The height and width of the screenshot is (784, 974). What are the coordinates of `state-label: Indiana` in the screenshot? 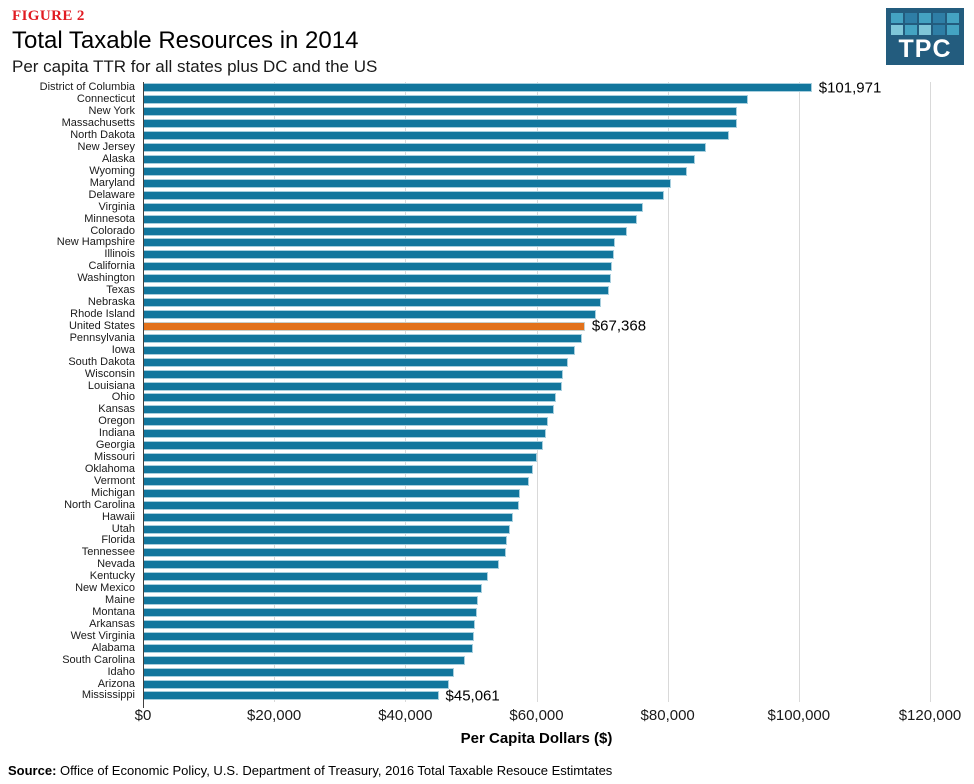 It's located at (116, 433).